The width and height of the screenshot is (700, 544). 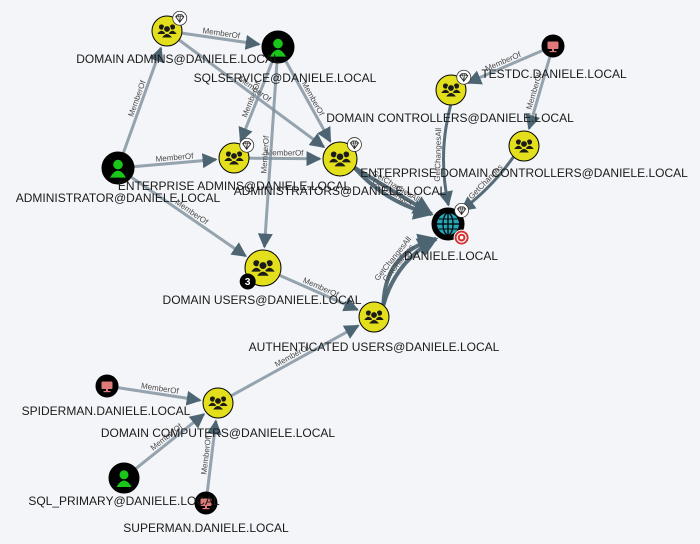 I want to click on node-superman, so click(x=206, y=503).